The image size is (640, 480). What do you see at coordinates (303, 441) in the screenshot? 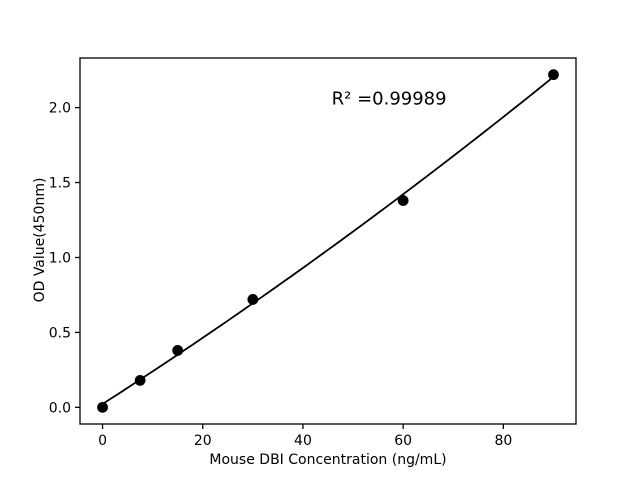
I see `x-tick-label: 40` at bounding box center [303, 441].